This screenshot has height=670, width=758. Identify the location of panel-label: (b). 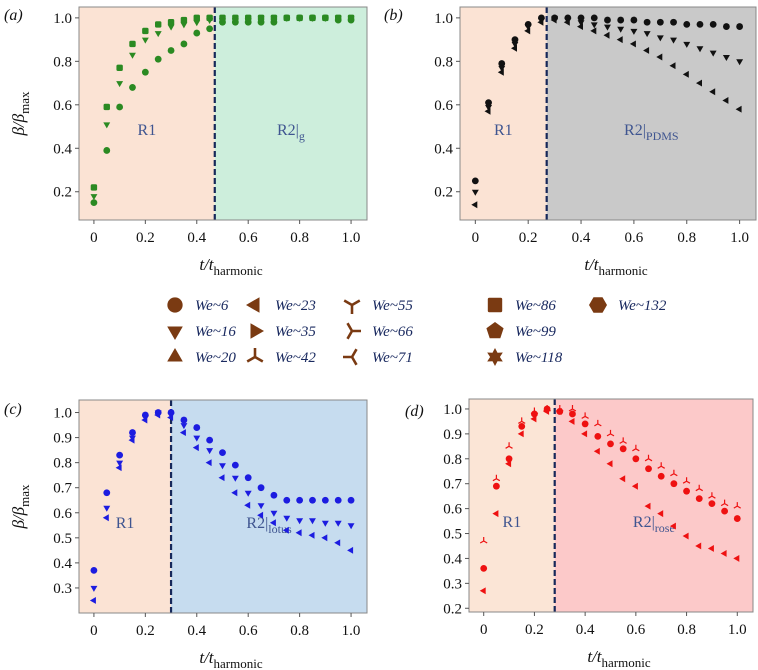
(393, 15).